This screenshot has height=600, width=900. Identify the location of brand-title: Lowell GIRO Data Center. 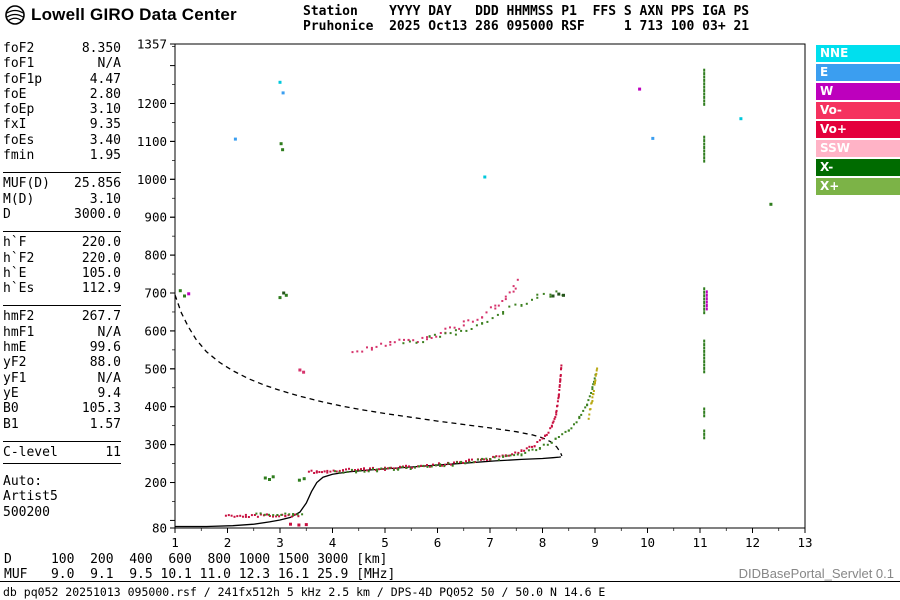
(134, 14).